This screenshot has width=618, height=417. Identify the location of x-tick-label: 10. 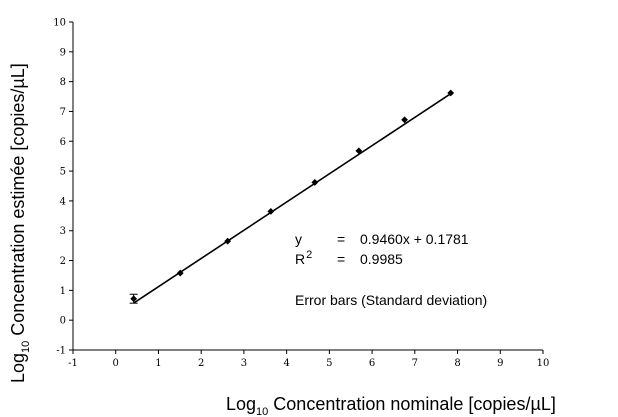
(543, 363).